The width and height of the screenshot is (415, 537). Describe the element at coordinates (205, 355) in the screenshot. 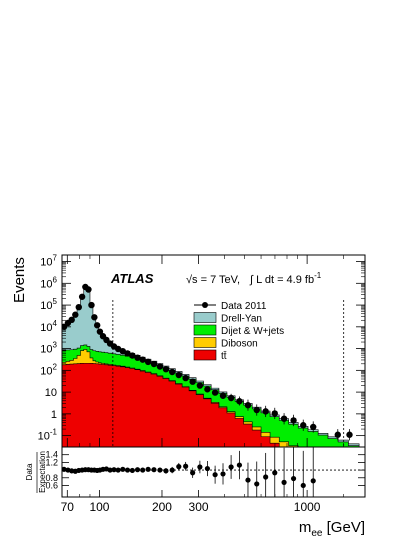

I see `legend-swatch-ttbar` at that location.